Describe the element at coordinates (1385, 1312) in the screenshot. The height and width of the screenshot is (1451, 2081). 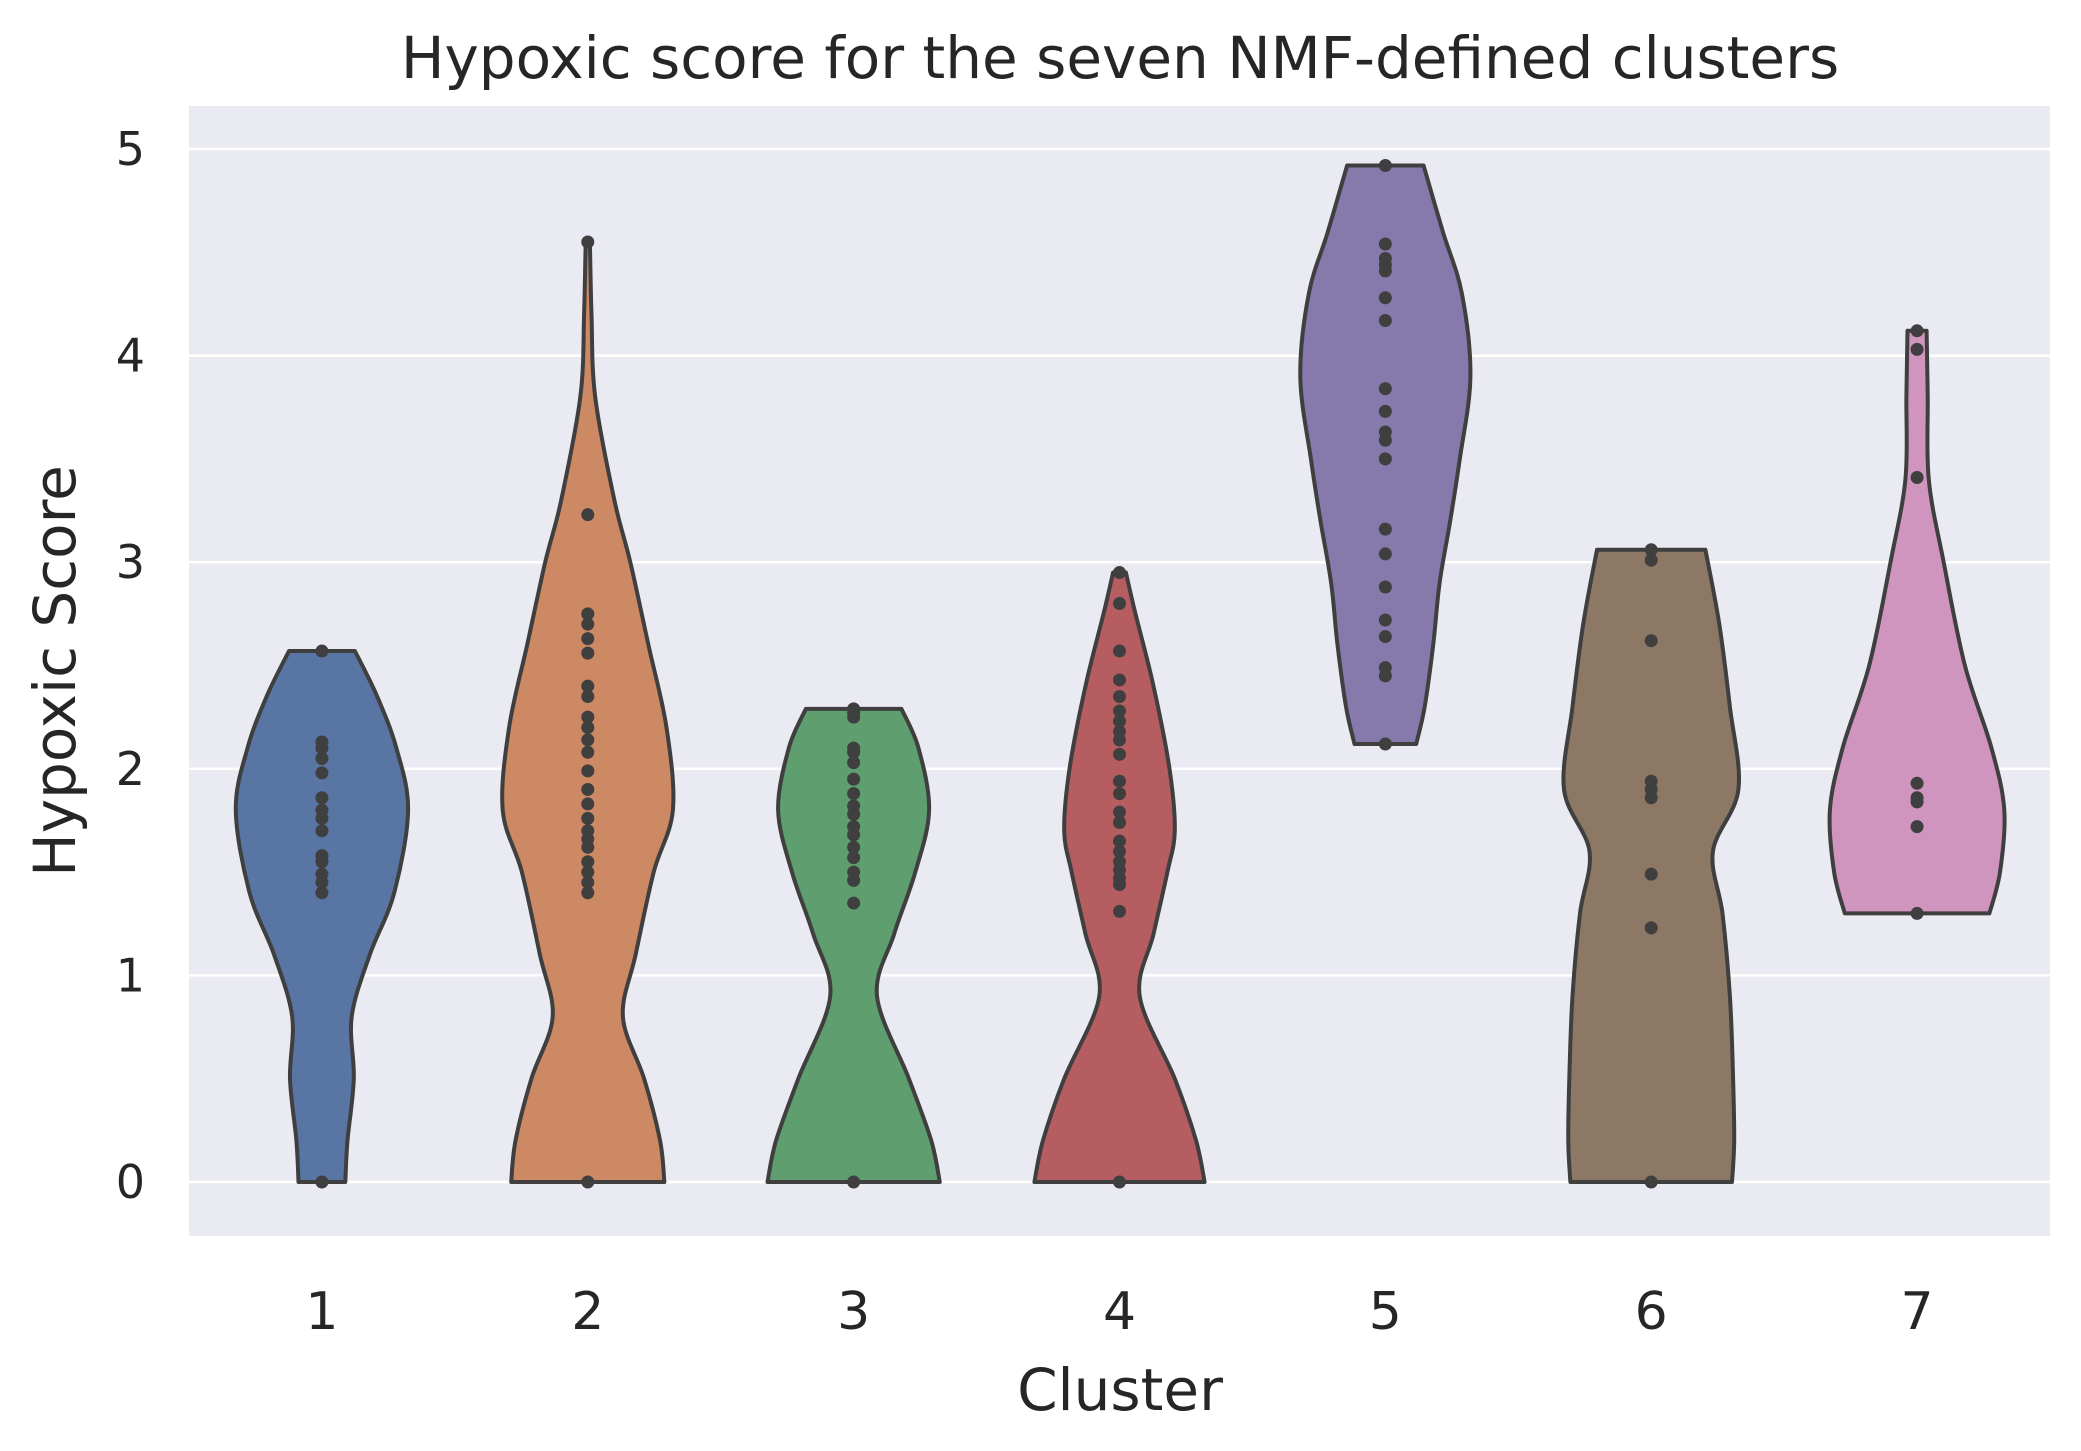
I see `x-tick-label-5: 5` at that location.